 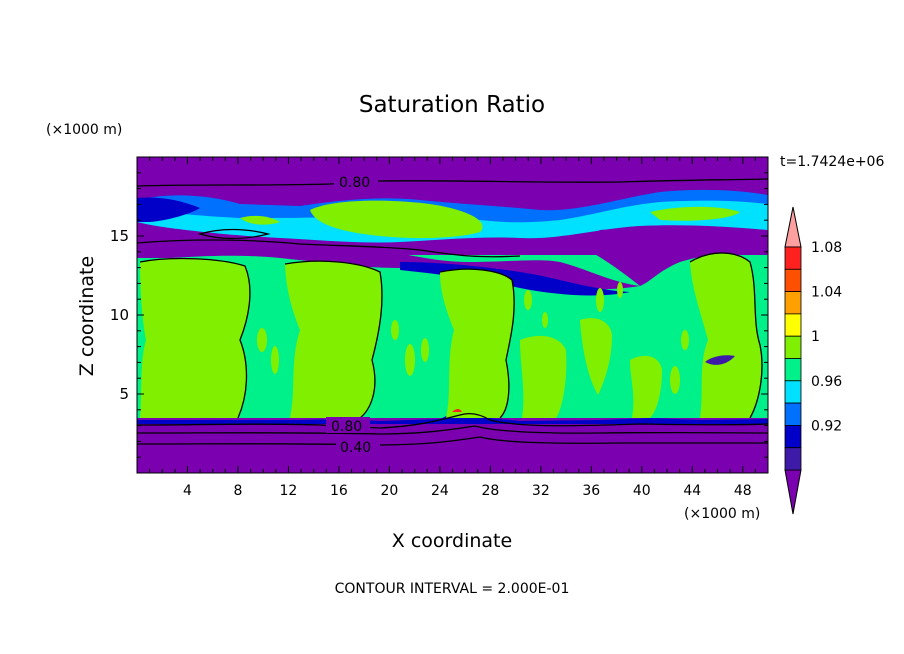 What do you see at coordinates (187, 491) in the screenshot?
I see `x-tick-label: 4` at bounding box center [187, 491].